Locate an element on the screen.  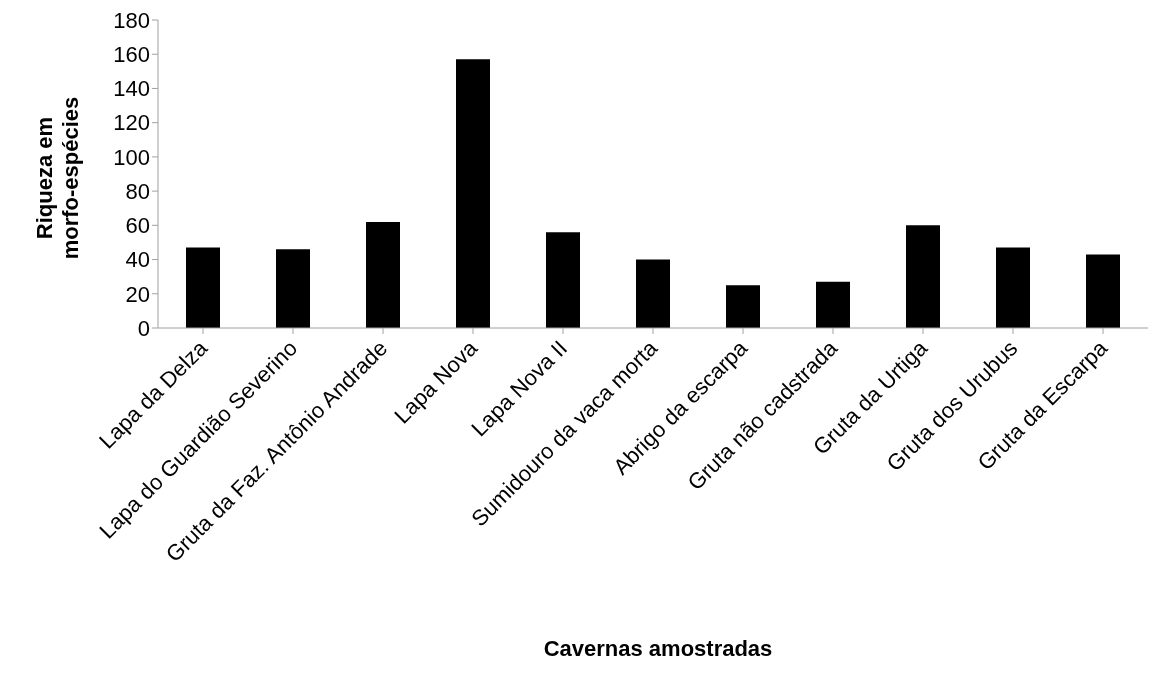
y-tick-label: 160 is located at coordinates (131, 55).